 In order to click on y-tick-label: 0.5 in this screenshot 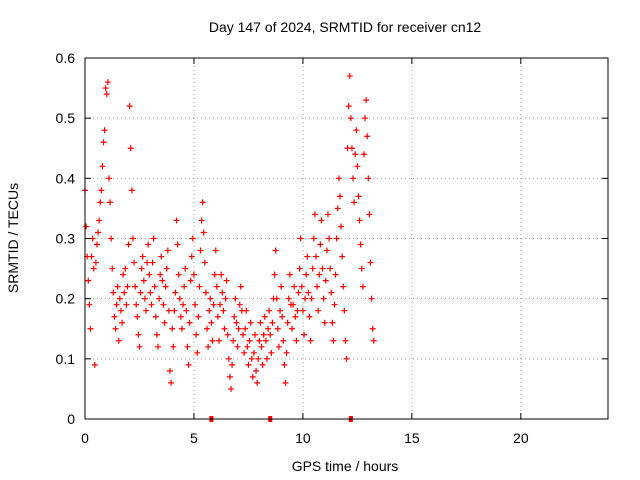, I will do `click(66, 118)`.